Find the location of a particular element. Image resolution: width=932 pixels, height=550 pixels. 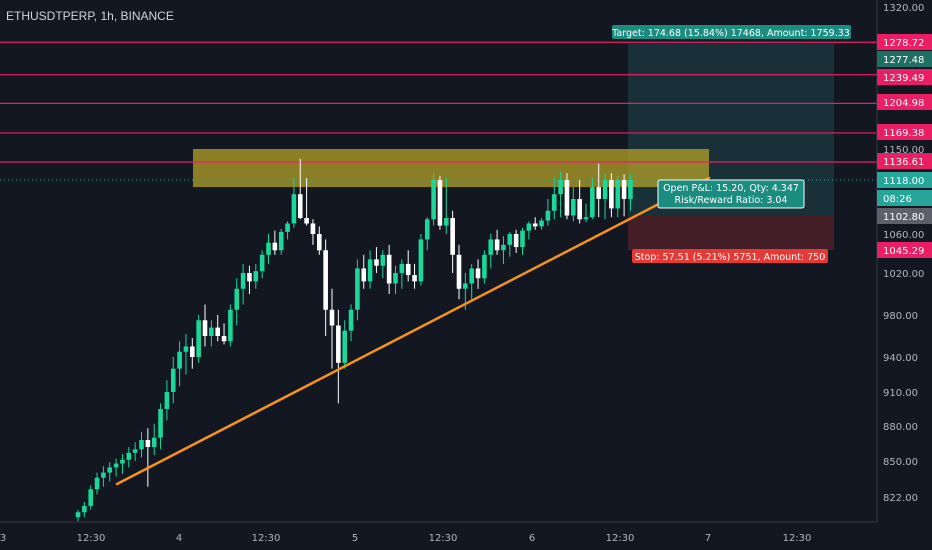

x-tick-label: 5 is located at coordinates (355, 538).